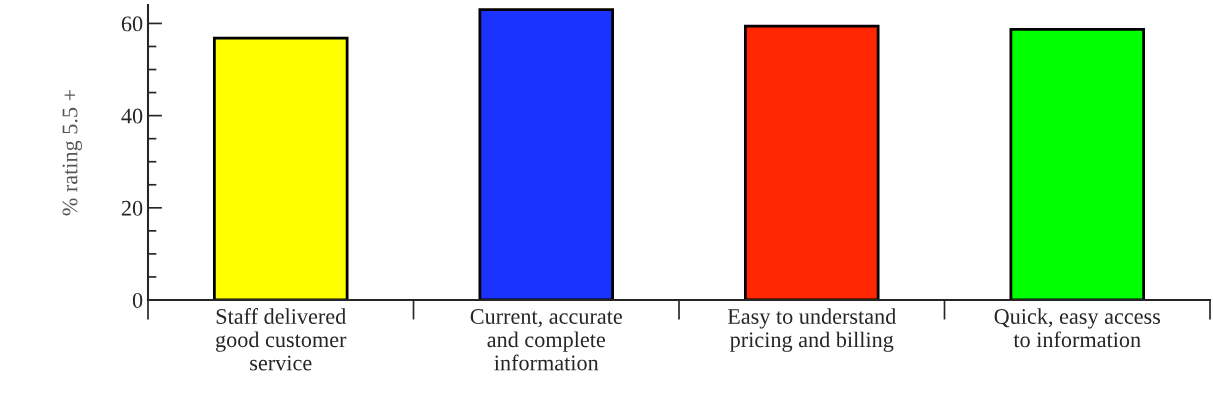 The height and width of the screenshot is (416, 1213). What do you see at coordinates (72, 152) in the screenshot?
I see `y-axis-title: % rating 5.5 +` at bounding box center [72, 152].